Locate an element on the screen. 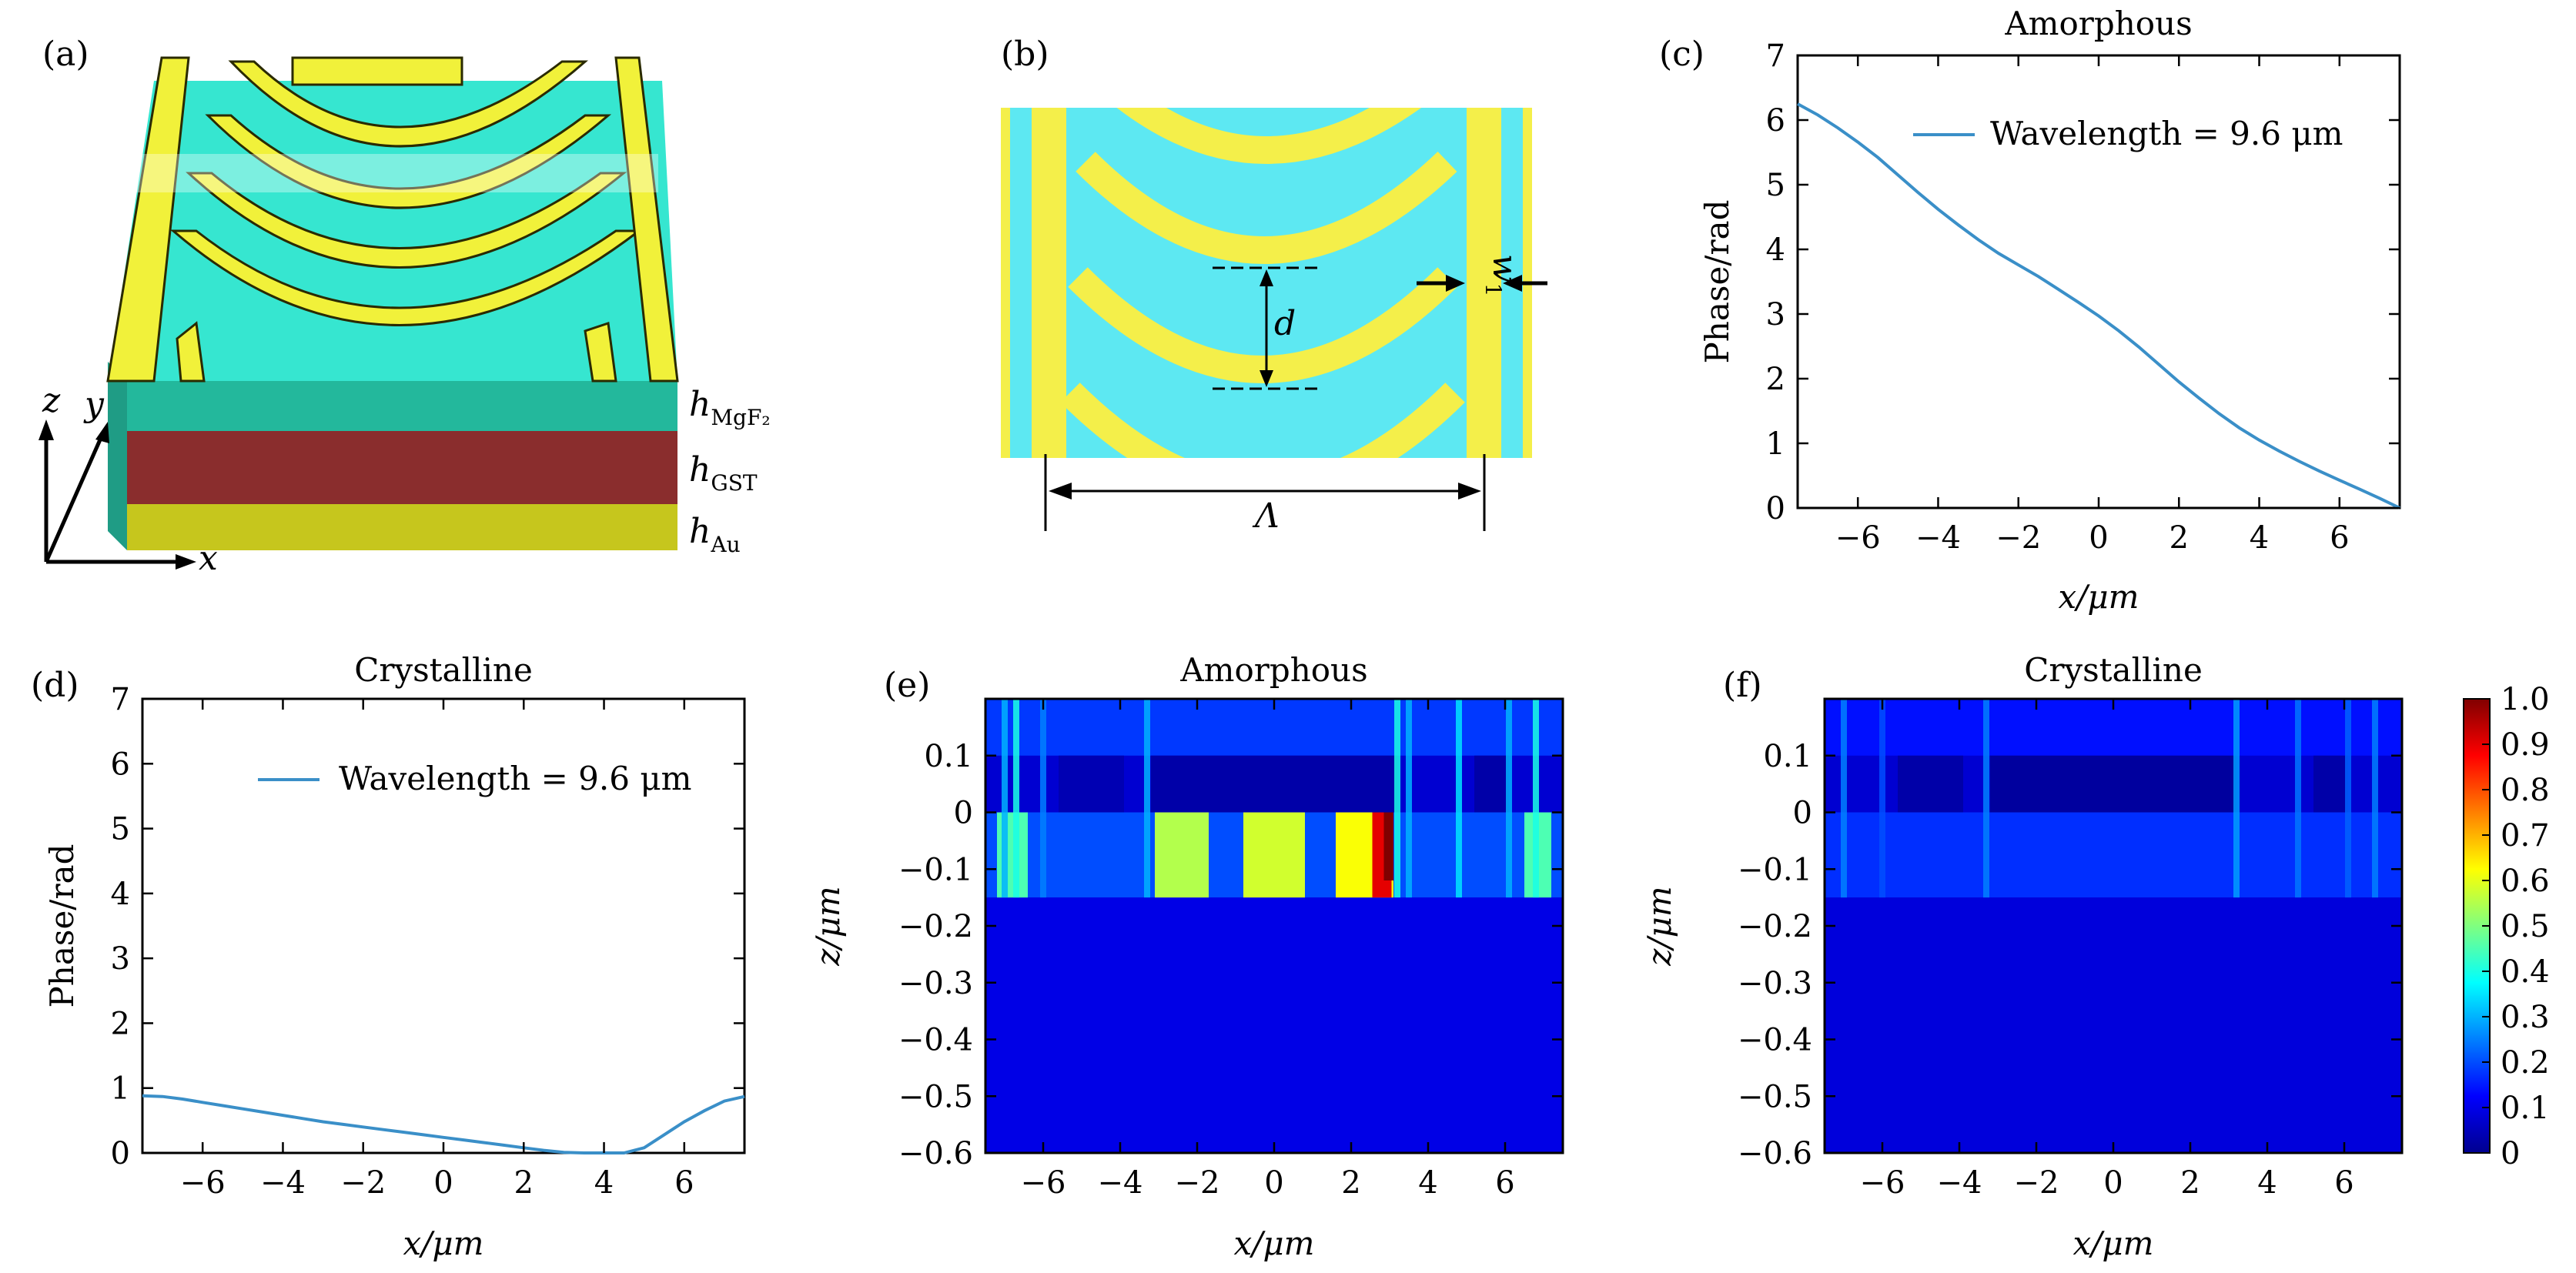 This screenshot has width=2576, height=1273. panel-f-label: (f) is located at coordinates (1743, 685).